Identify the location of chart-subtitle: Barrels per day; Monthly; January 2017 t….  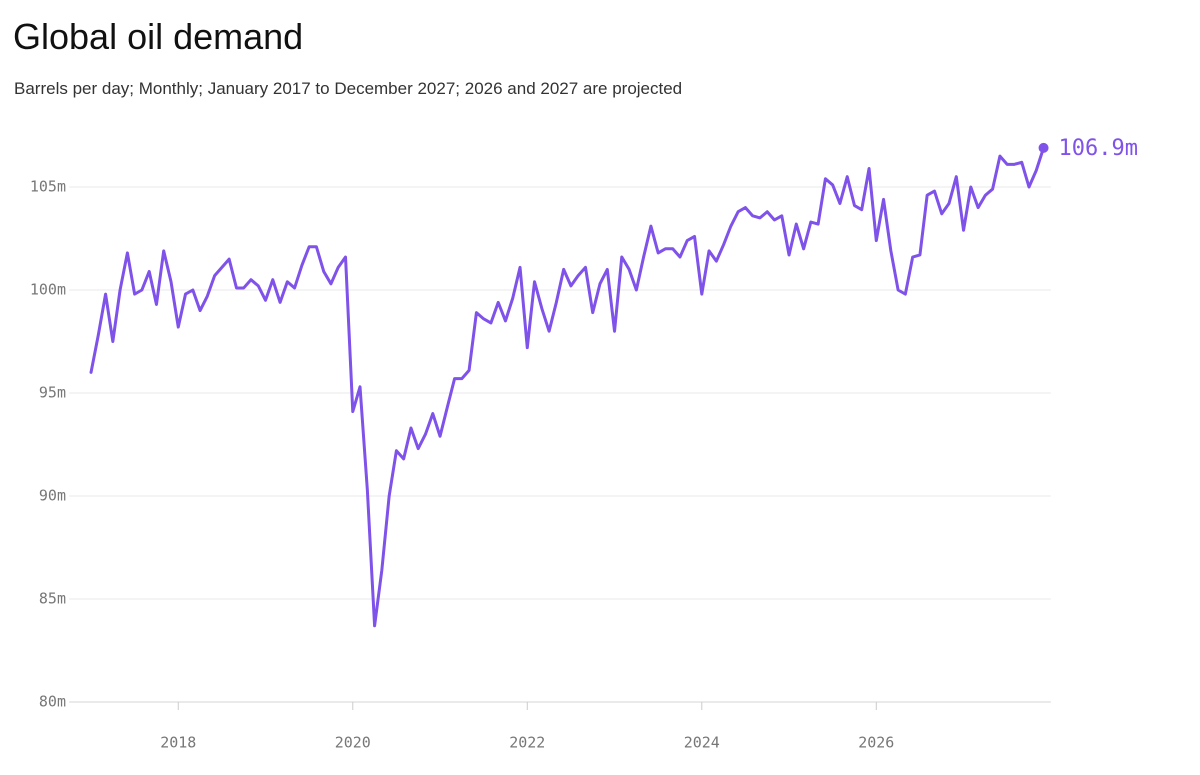
(348, 88).